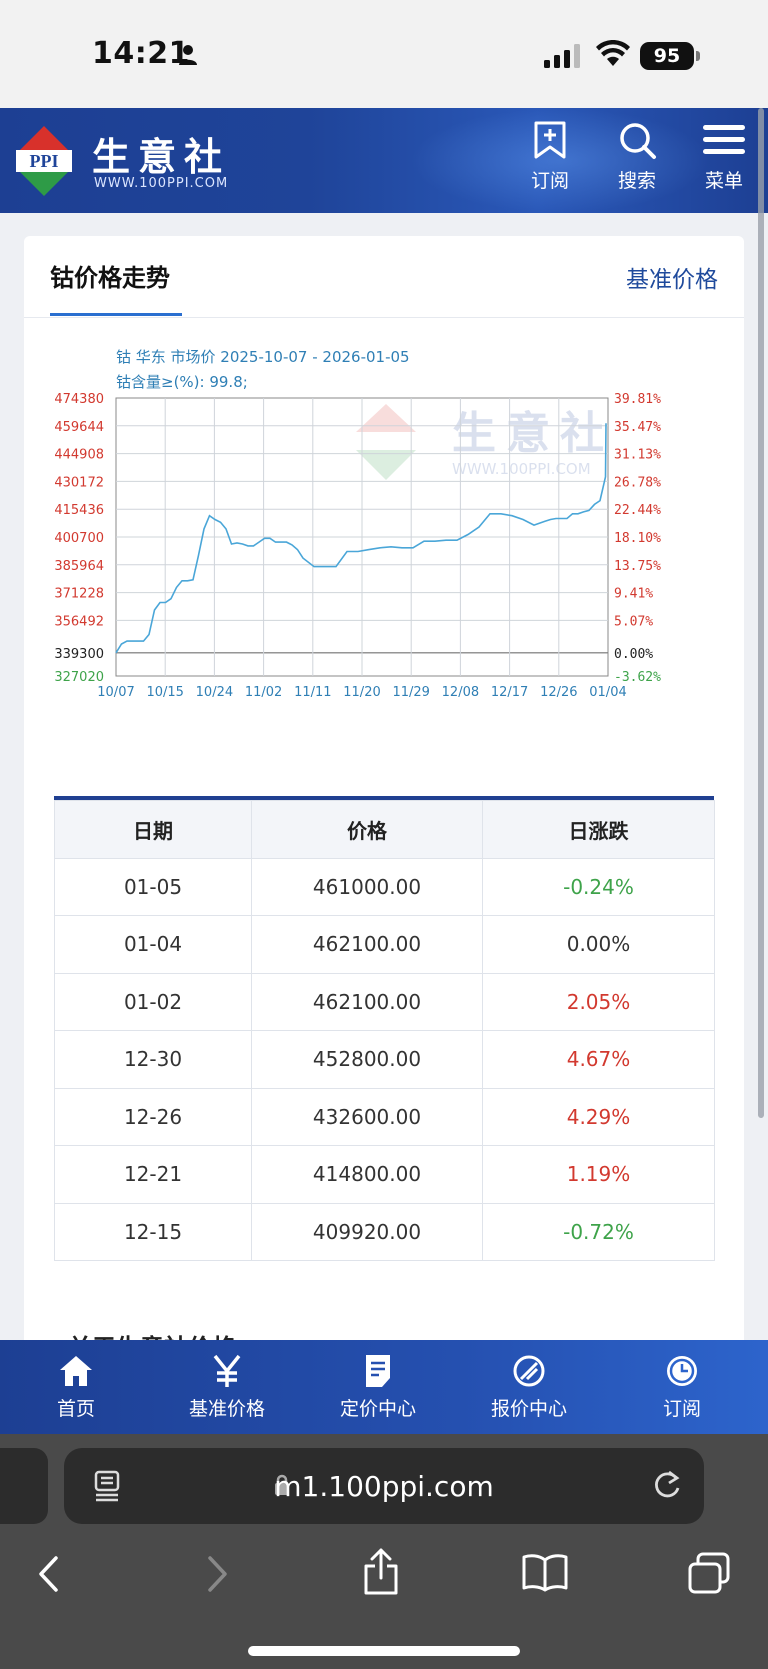 The height and width of the screenshot is (1669, 768). What do you see at coordinates (637, 427) in the screenshot?
I see `y2-tick-label: 35.47%` at bounding box center [637, 427].